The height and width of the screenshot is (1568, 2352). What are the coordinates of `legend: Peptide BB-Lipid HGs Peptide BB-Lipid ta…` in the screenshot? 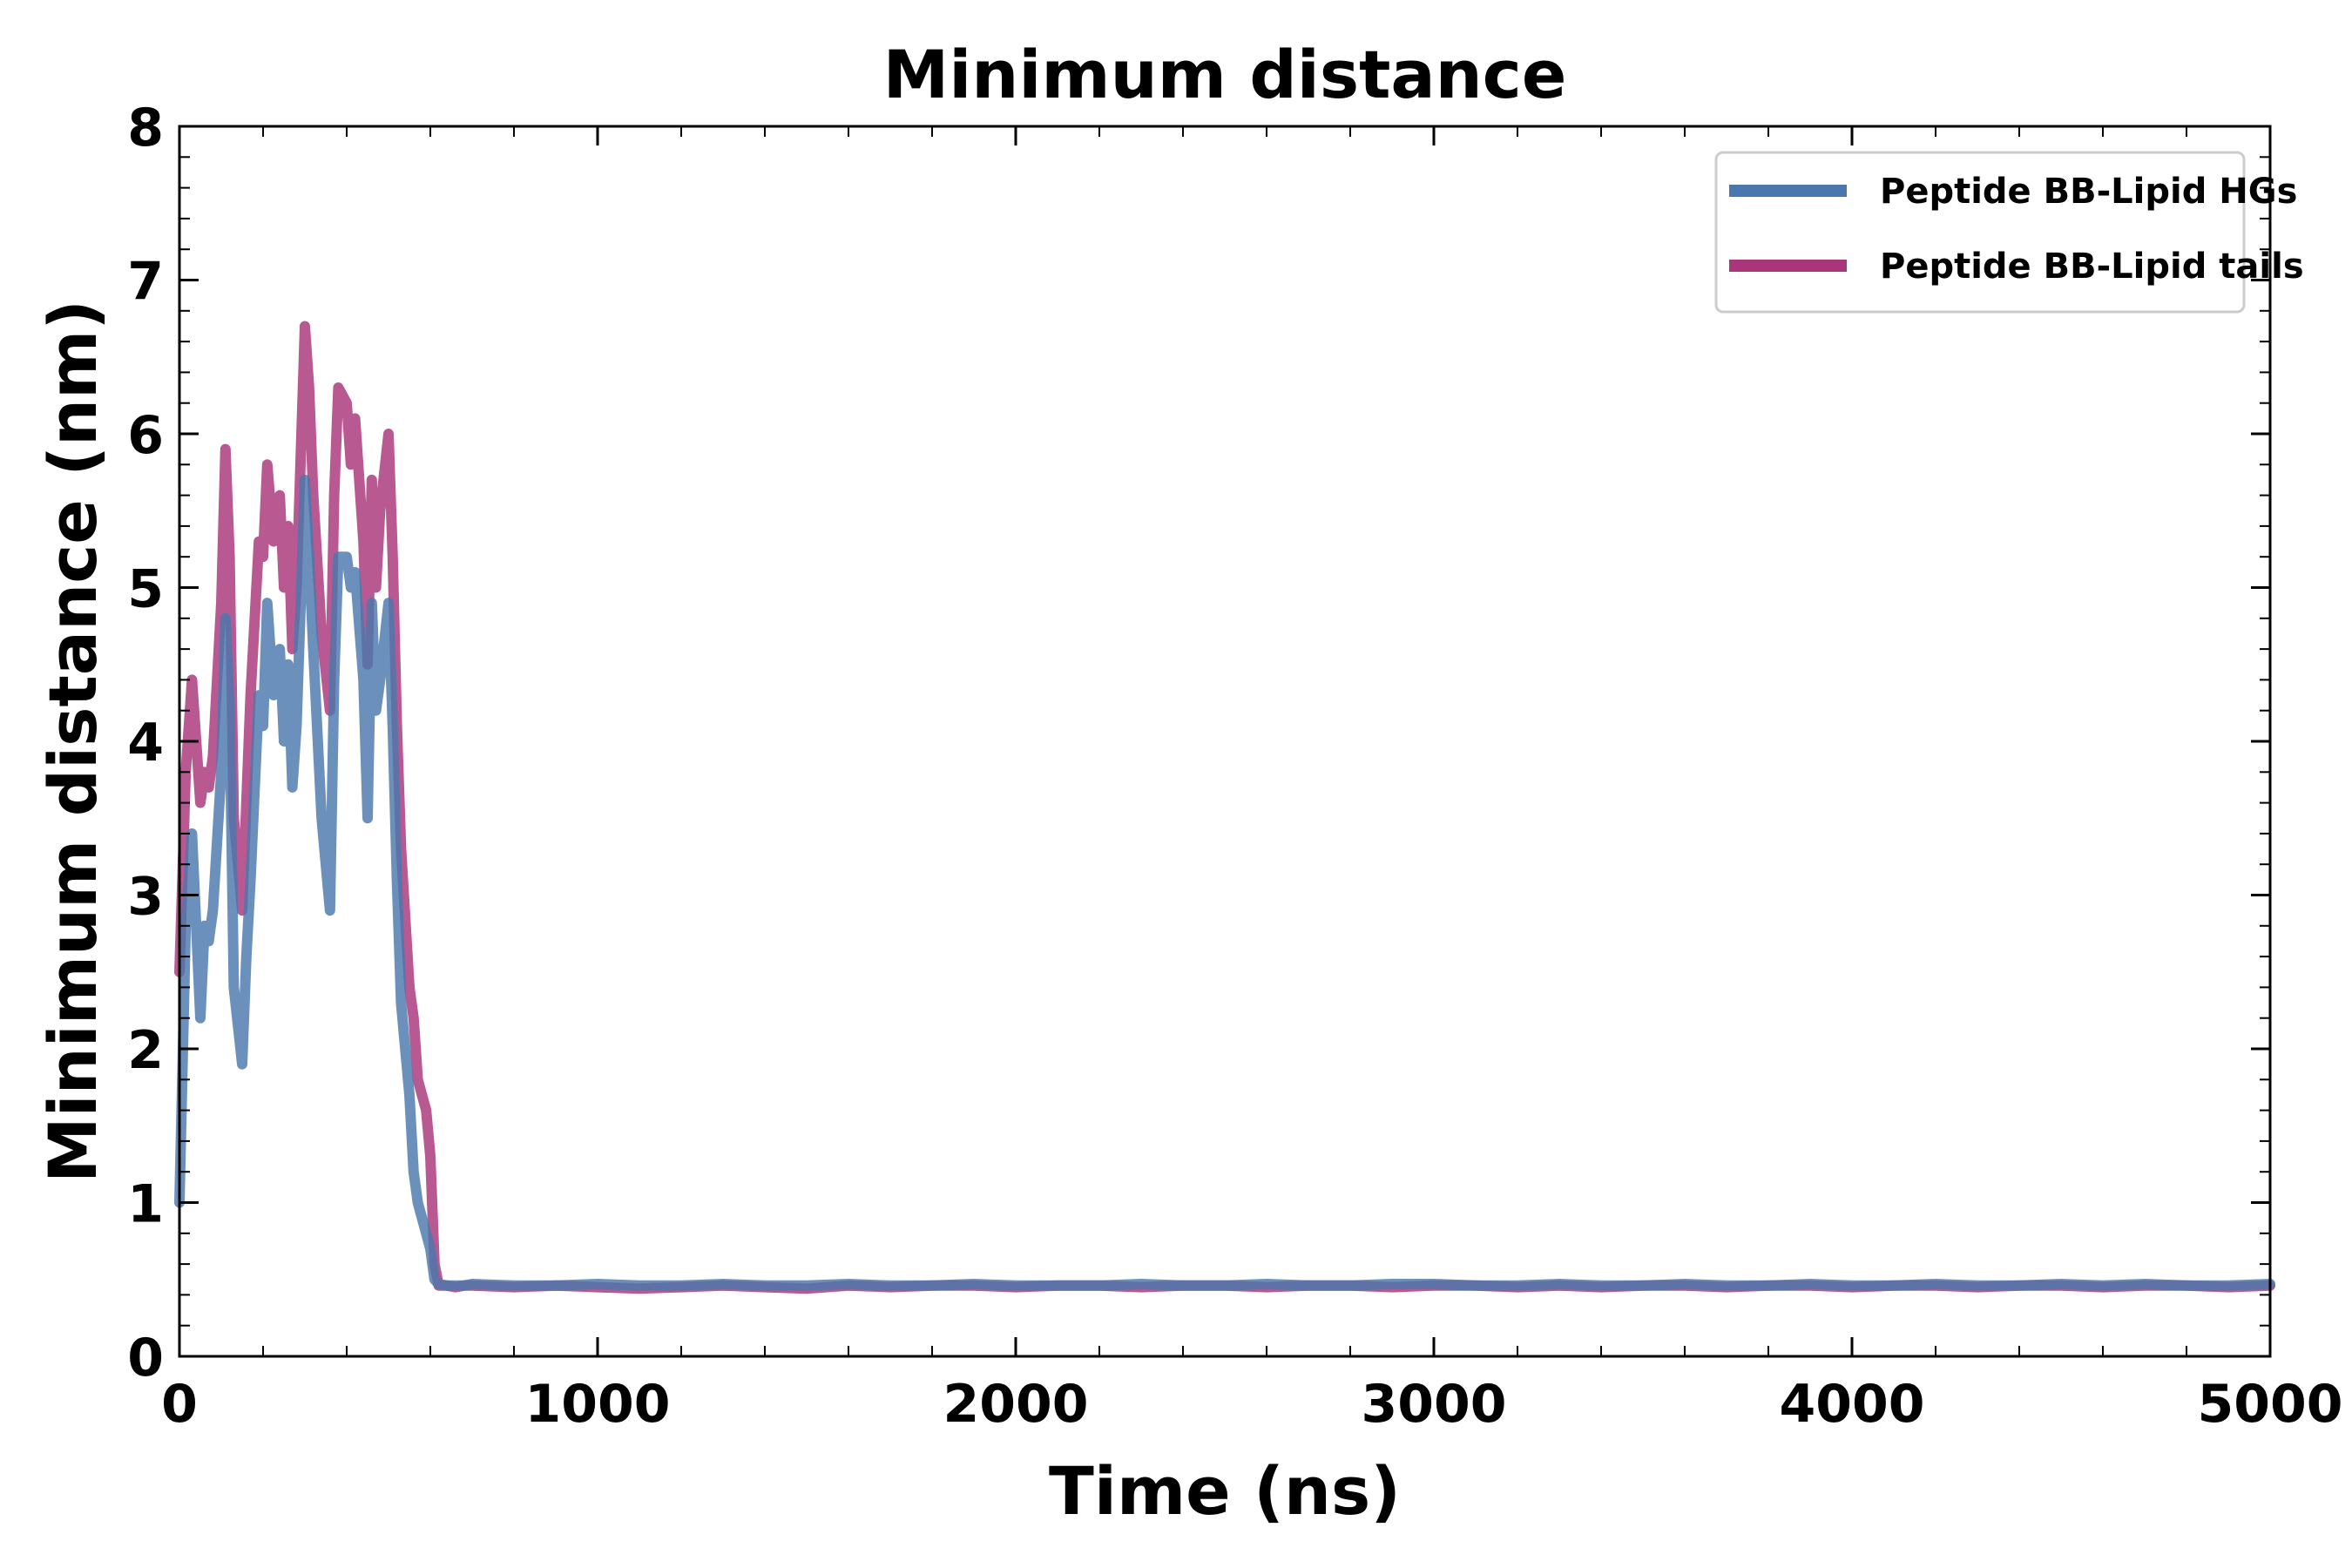 It's located at (2009, 233).